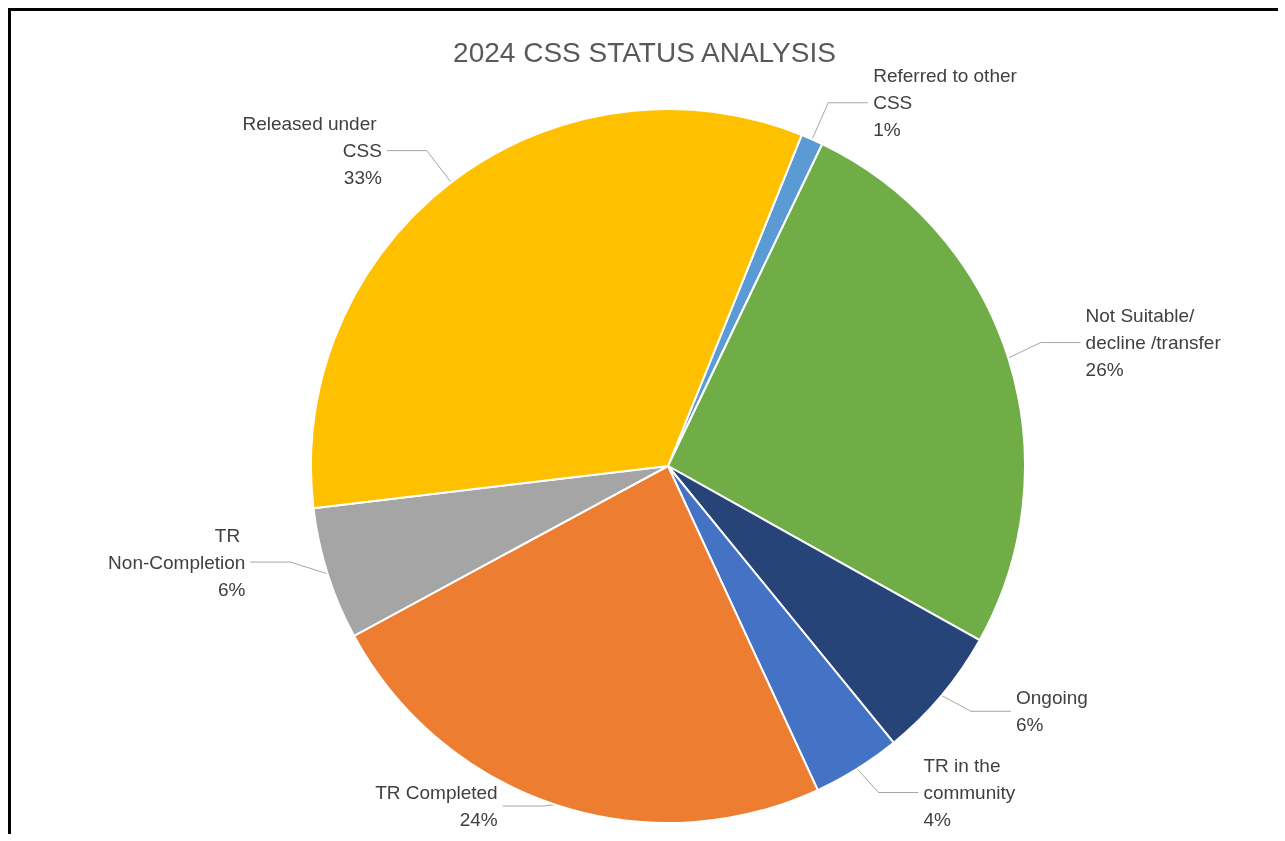 The height and width of the screenshot is (841, 1285). I want to click on slice-label: TR Completed, so click(436, 792).